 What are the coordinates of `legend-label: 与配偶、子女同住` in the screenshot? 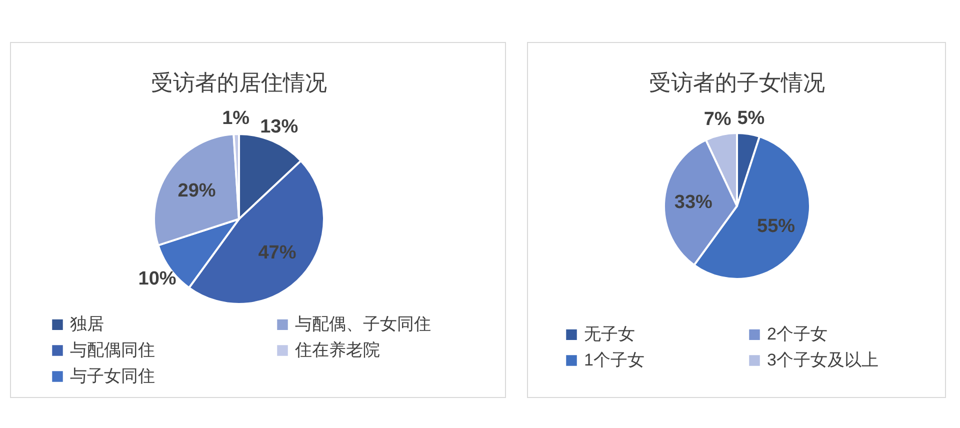 It's located at (363, 324).